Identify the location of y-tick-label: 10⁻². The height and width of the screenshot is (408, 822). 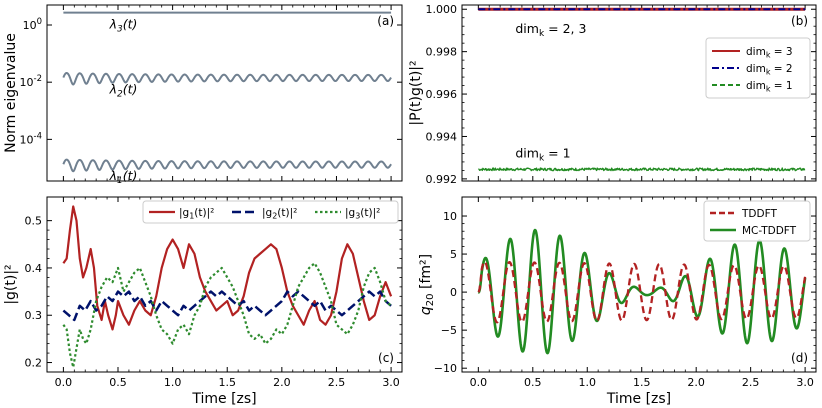
(31, 81).